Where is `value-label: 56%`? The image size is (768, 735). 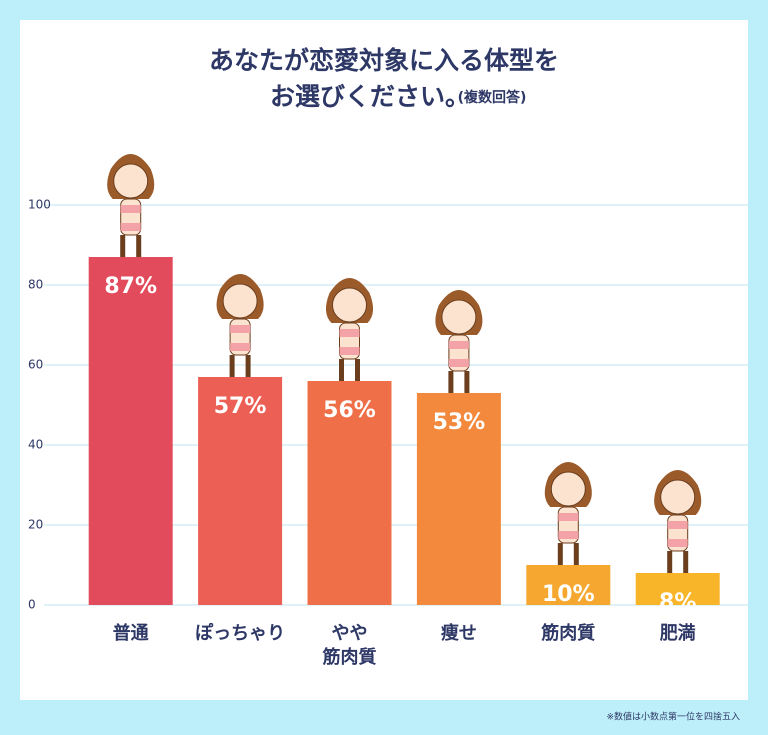 value-label: 56% is located at coordinates (349, 410).